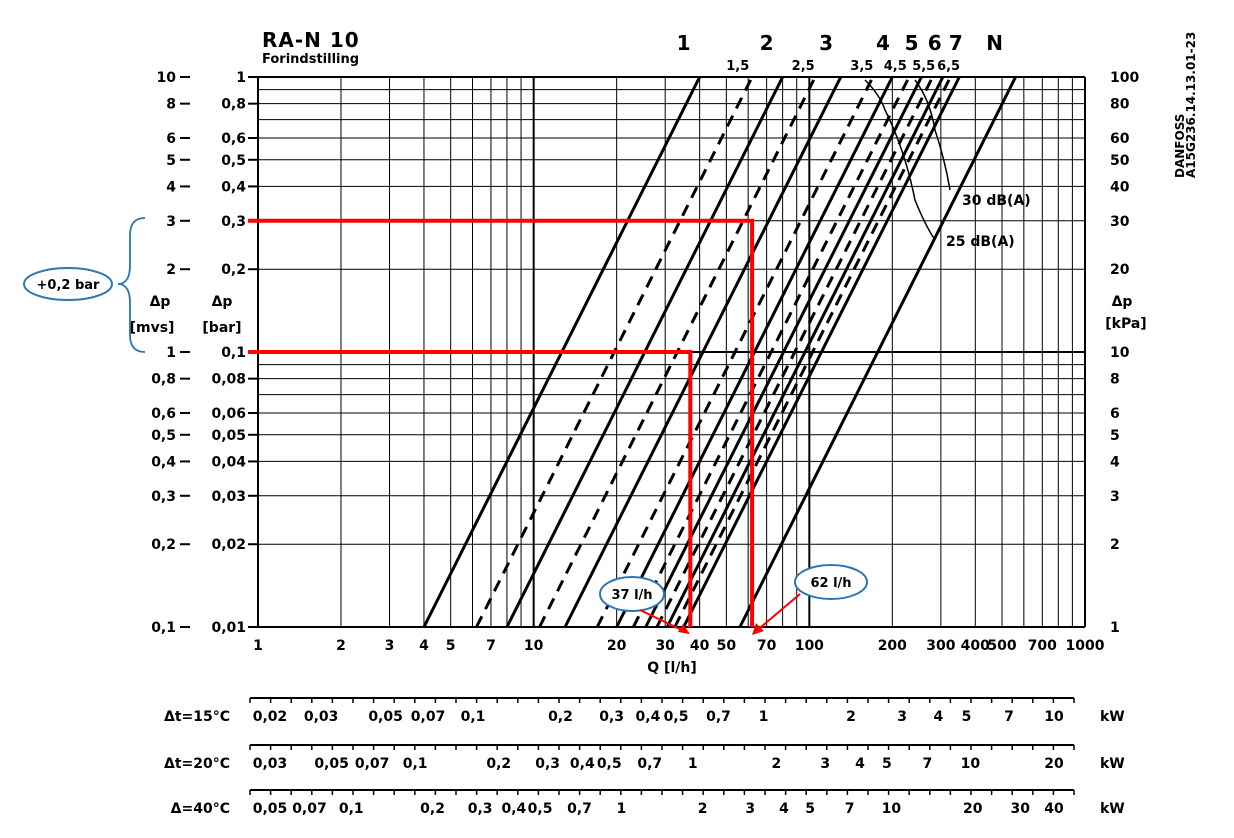 The height and width of the screenshot is (838, 1234). I want to click on y-tick-mvs: 6, so click(171, 139).